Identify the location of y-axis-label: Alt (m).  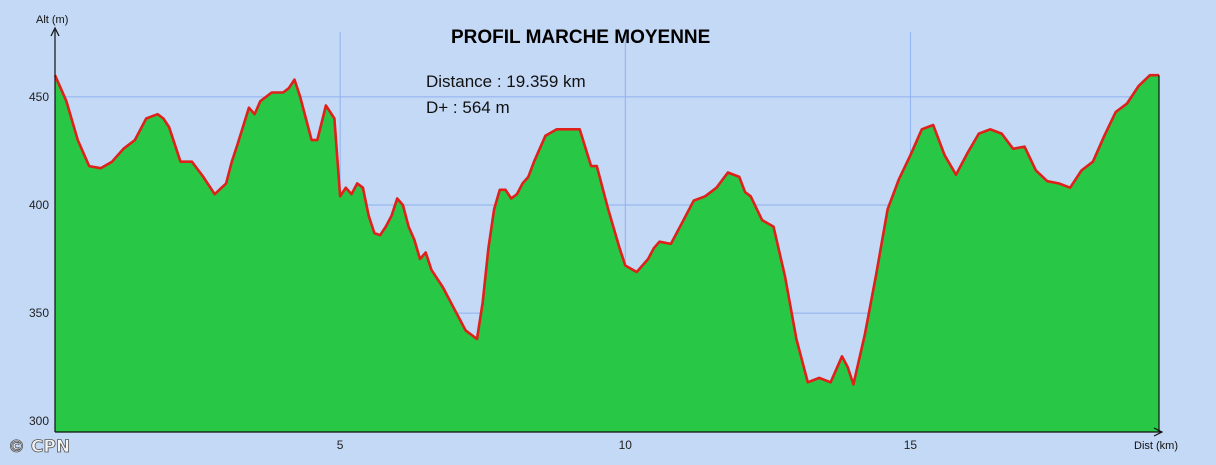
(52, 20).